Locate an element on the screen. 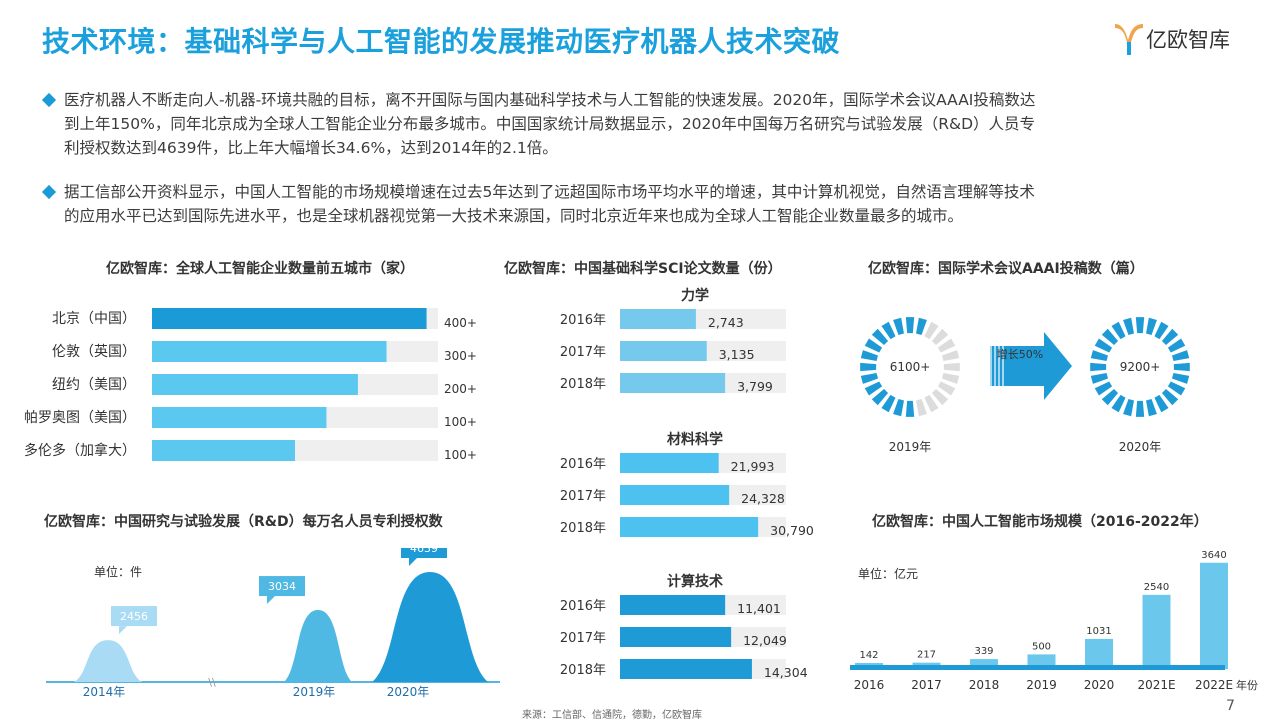 This screenshot has width=1280, height=720. chart-title-cities: 亿欧智库：全球人工智能企业数量前五城市（家） is located at coordinates (260, 269).